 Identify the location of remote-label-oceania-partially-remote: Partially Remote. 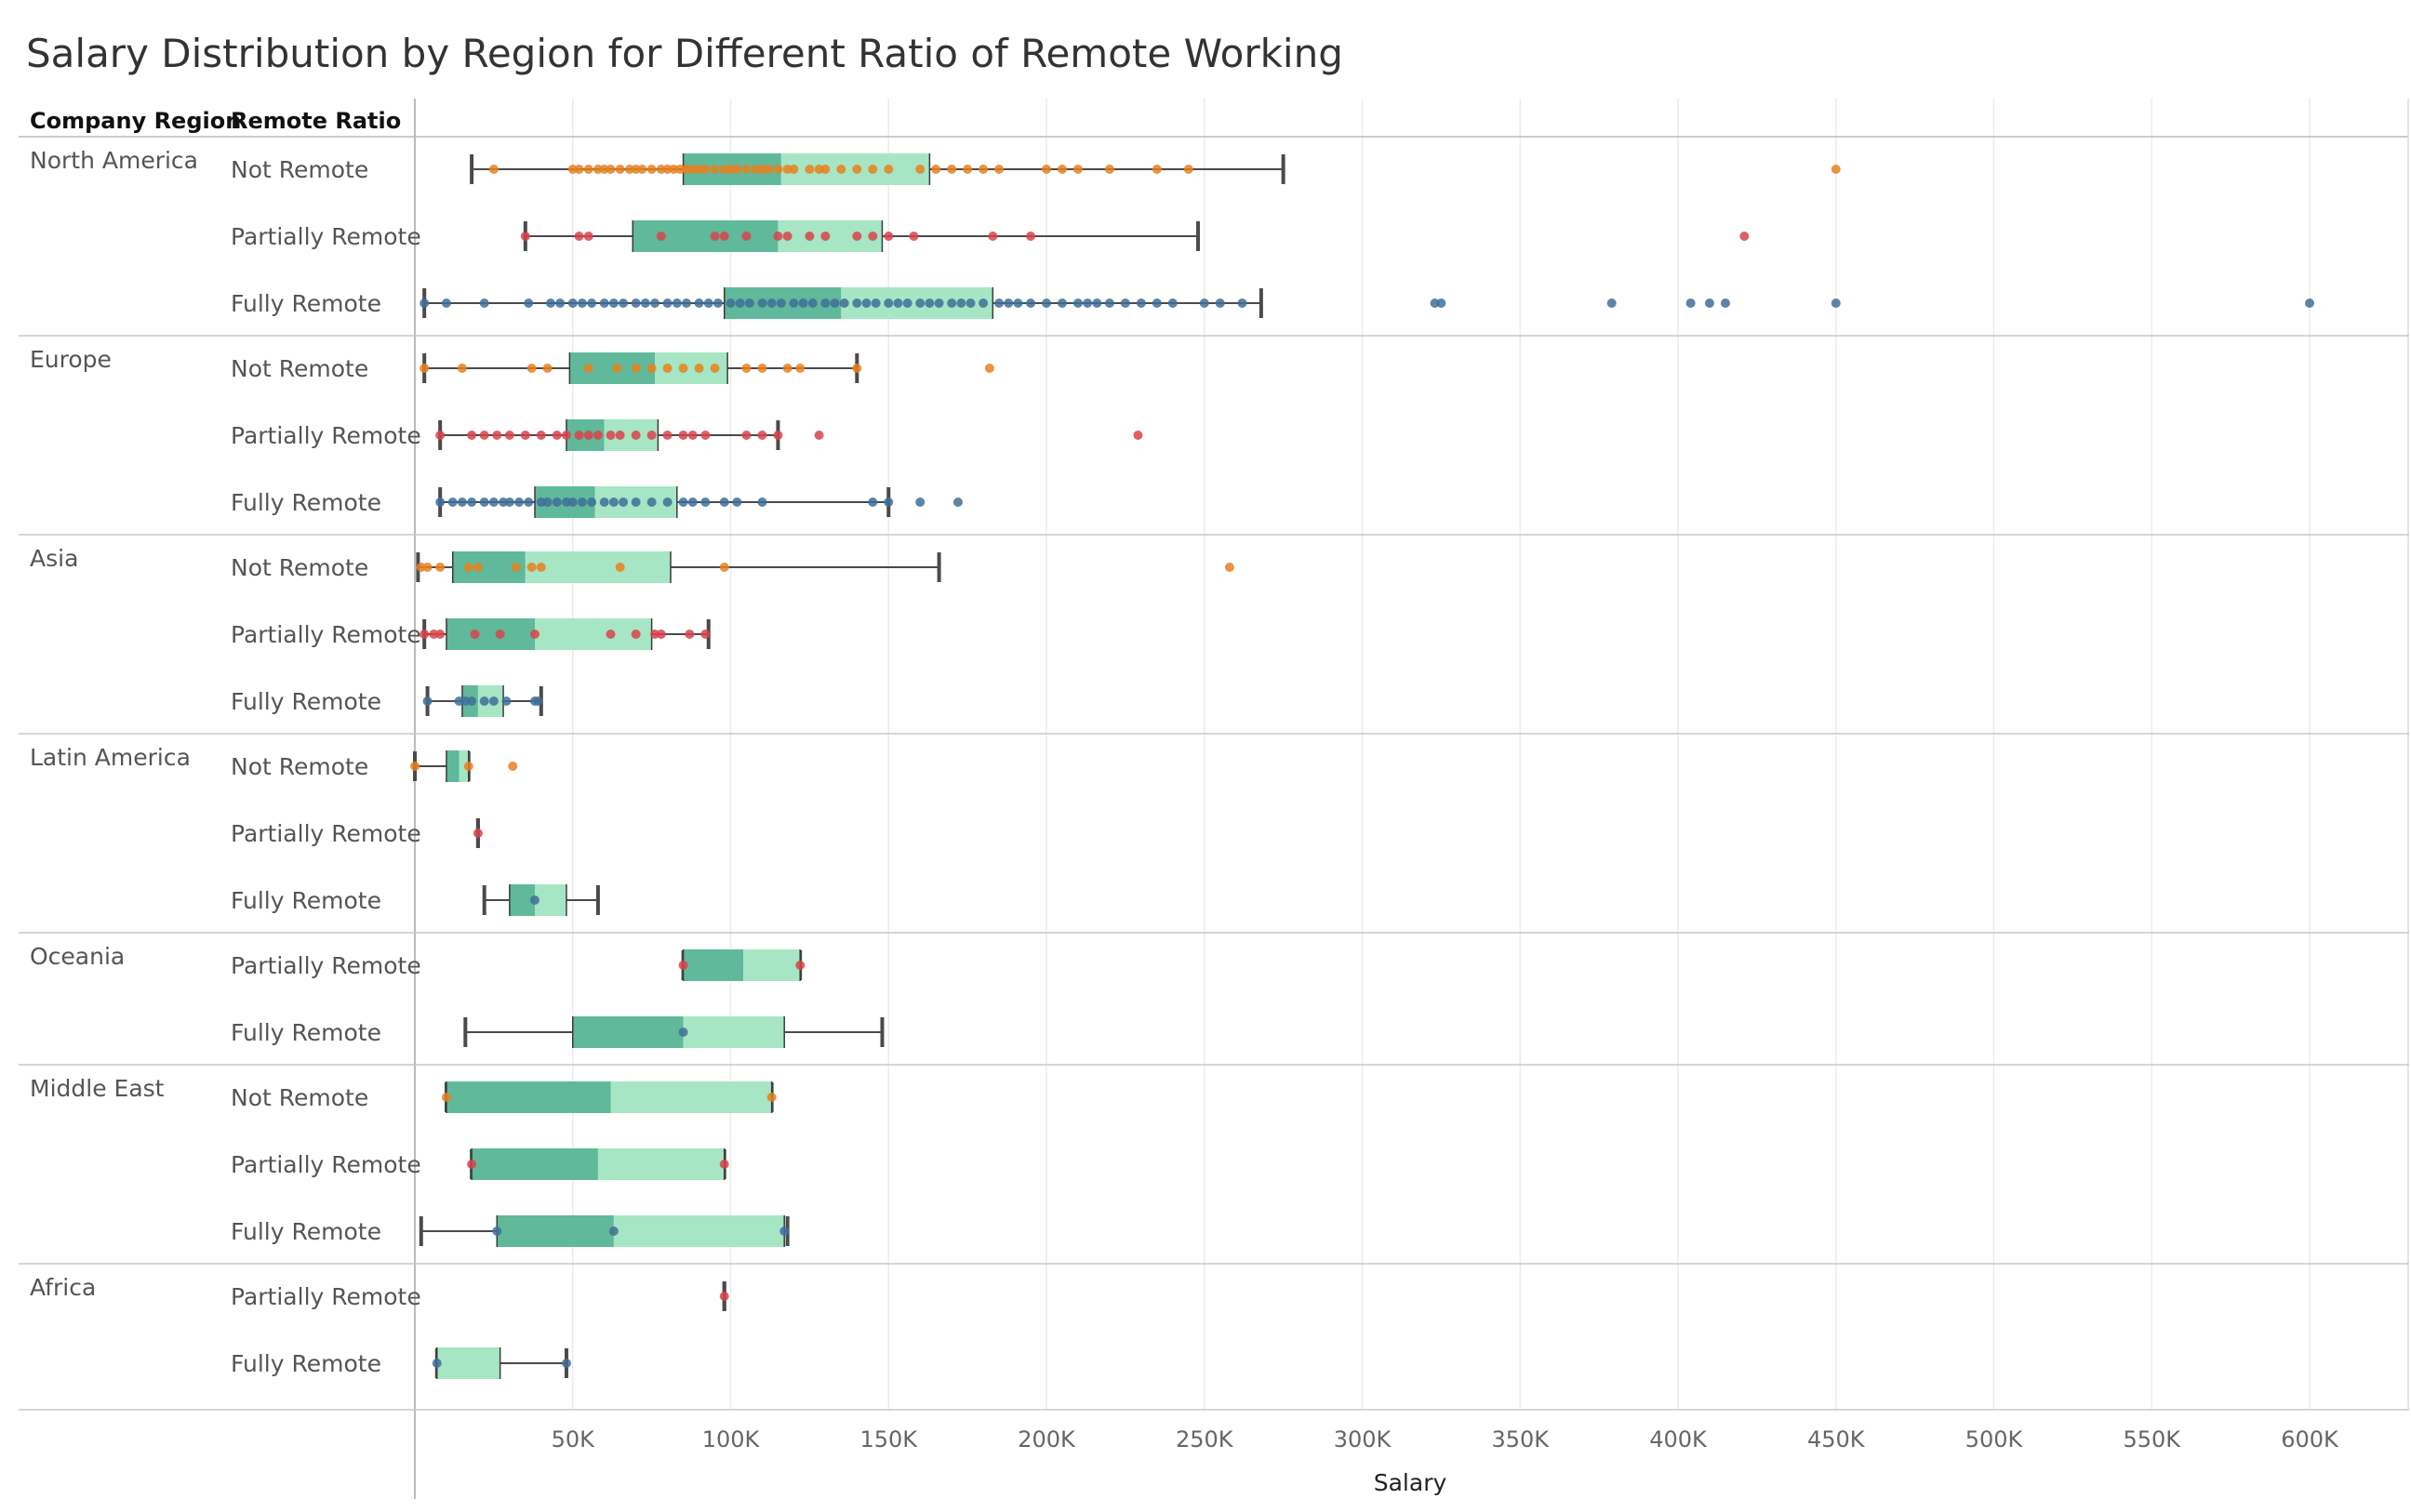
(326, 965).